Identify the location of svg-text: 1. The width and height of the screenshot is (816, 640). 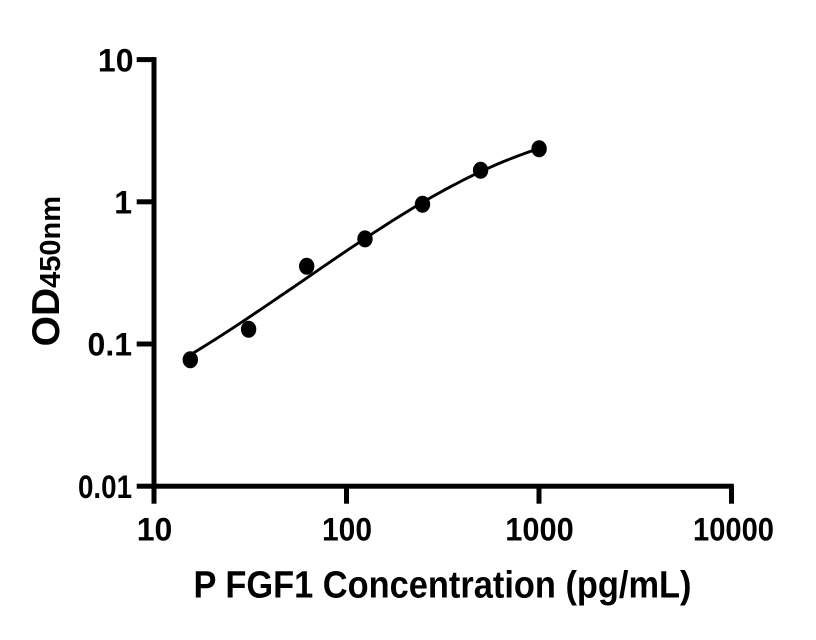
(123, 203).